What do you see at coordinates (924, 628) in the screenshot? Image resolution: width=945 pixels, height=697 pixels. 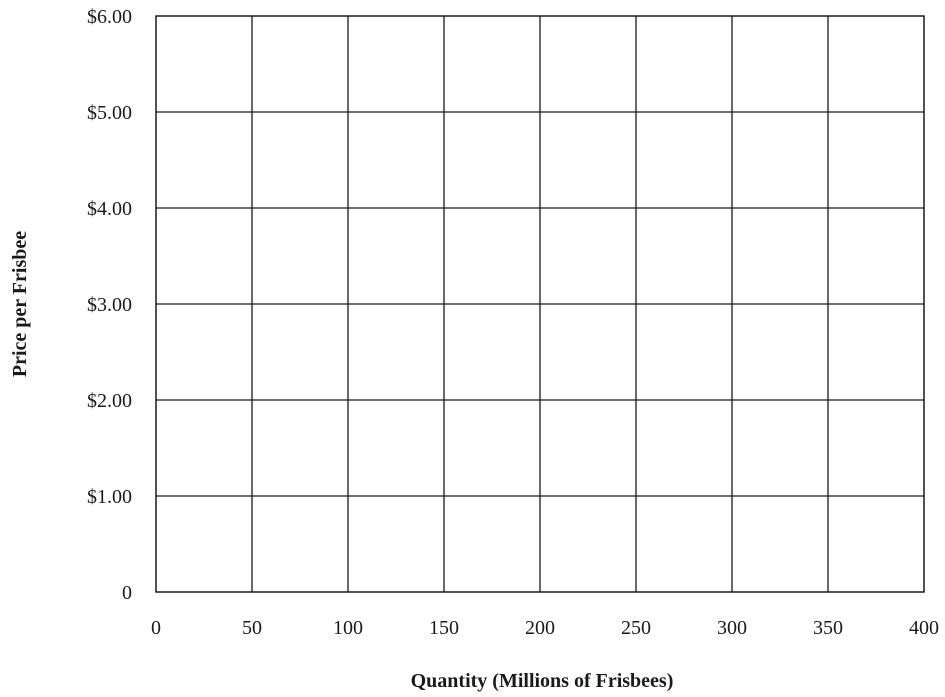 I see `x-tick-label-400: 400` at bounding box center [924, 628].